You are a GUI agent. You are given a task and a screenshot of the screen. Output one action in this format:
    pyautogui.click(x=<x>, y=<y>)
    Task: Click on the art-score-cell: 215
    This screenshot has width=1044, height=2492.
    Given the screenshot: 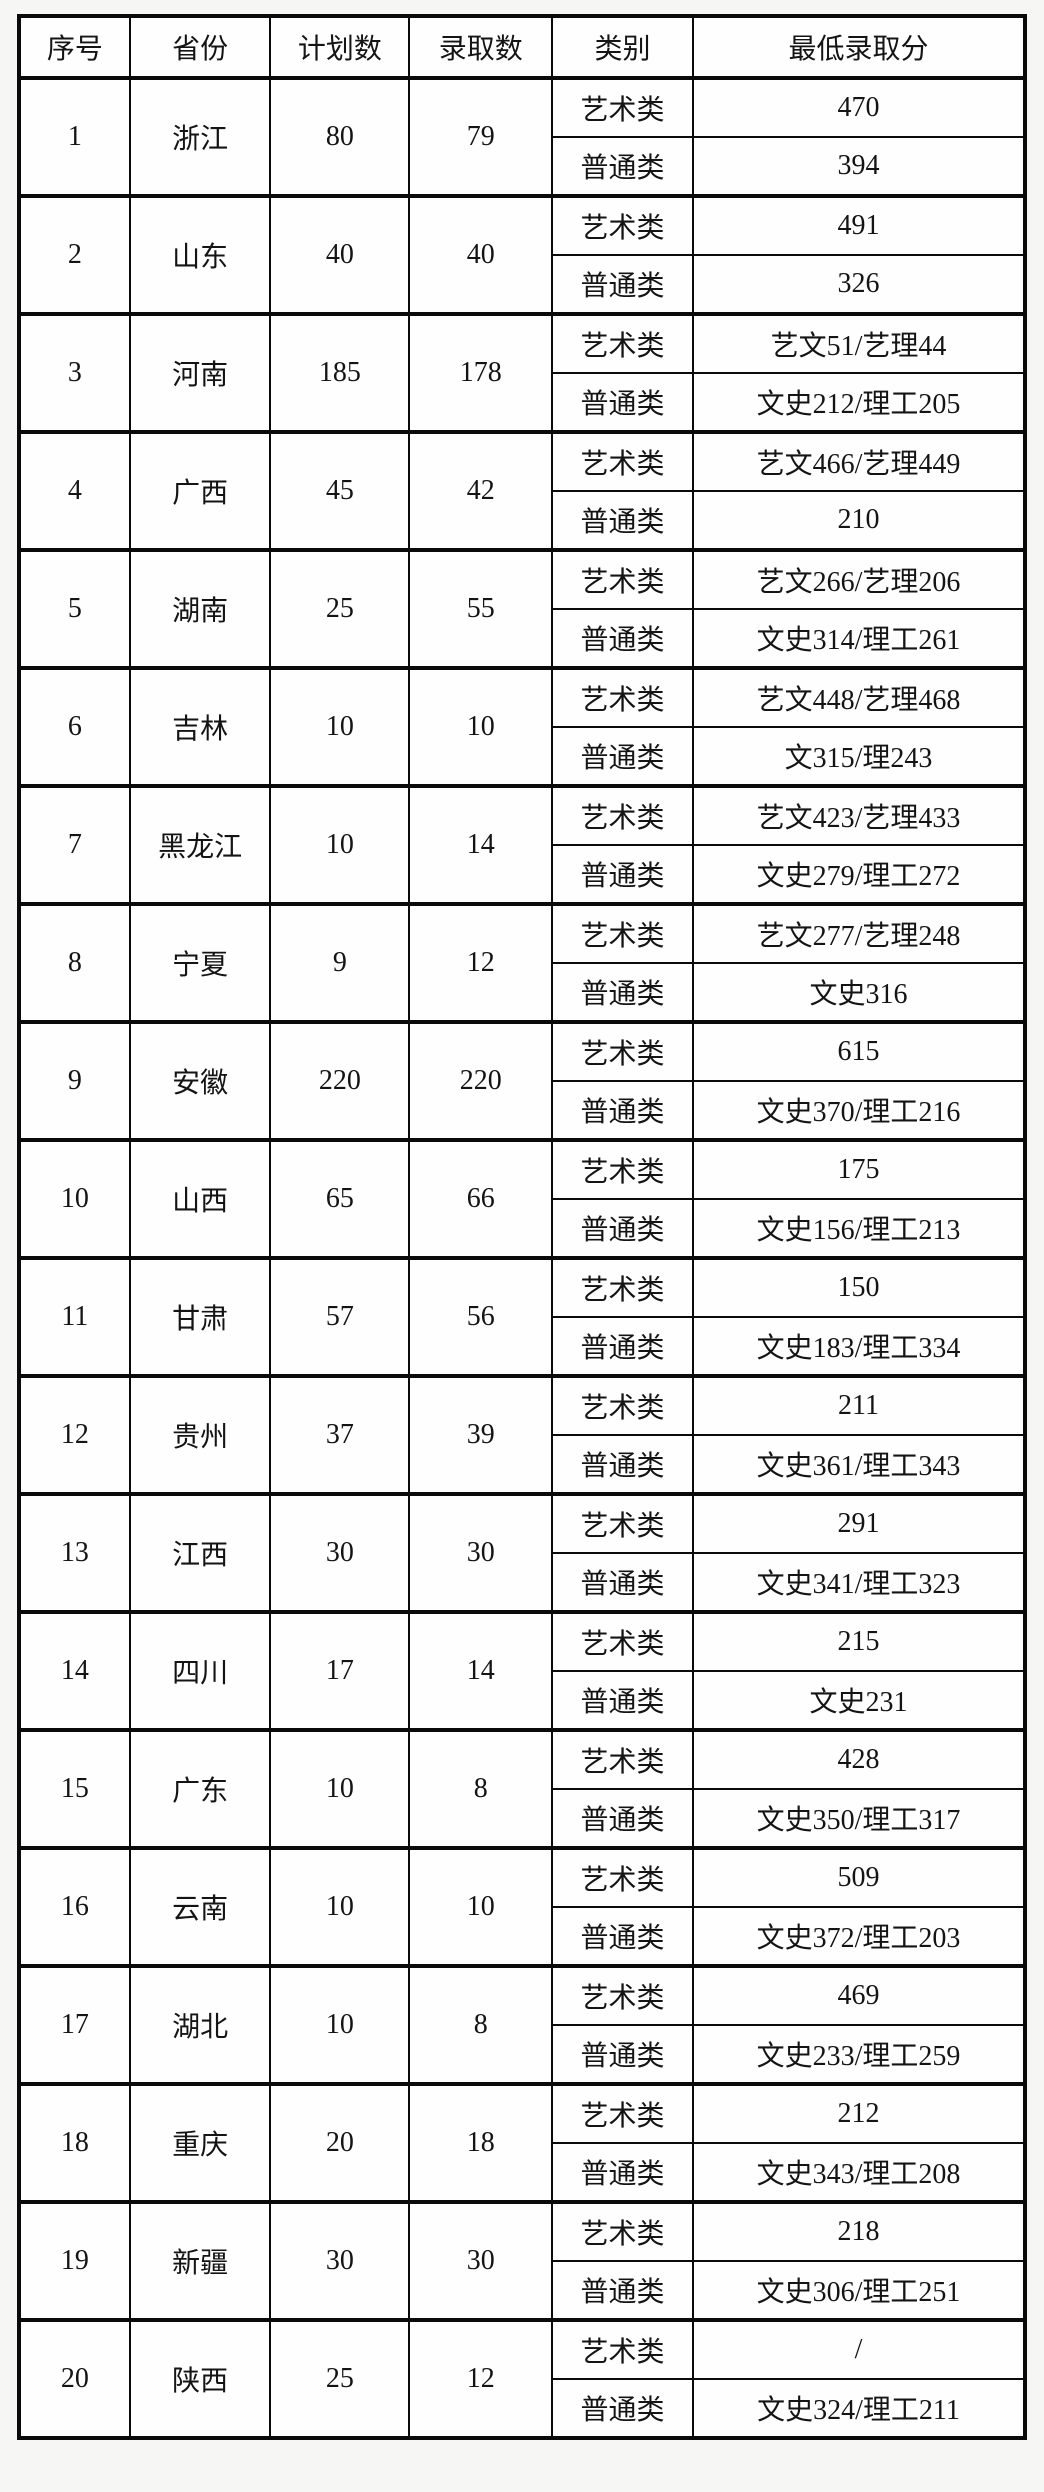 What is the action you would take?
    pyautogui.click(x=859, y=1641)
    